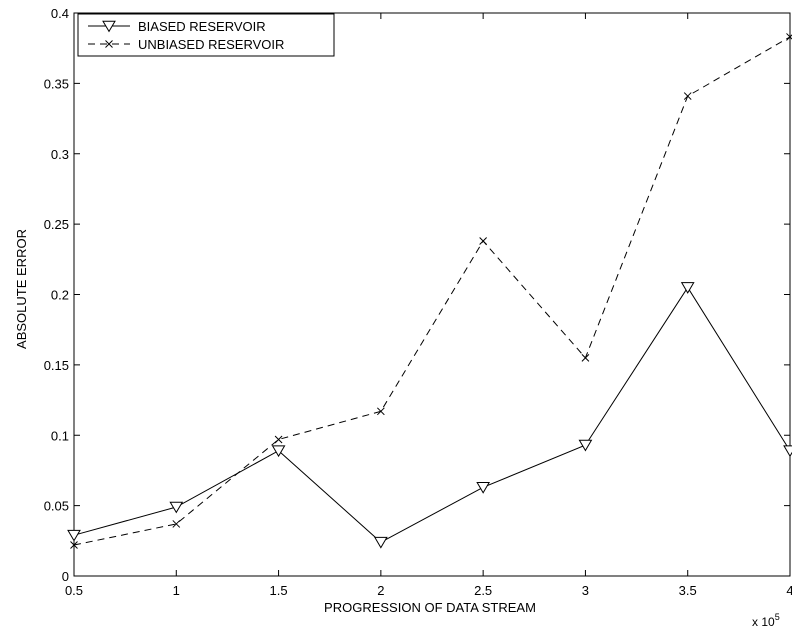  What do you see at coordinates (211, 44) in the screenshot?
I see `legend-label: UNBIASED RESERVOIR` at bounding box center [211, 44].